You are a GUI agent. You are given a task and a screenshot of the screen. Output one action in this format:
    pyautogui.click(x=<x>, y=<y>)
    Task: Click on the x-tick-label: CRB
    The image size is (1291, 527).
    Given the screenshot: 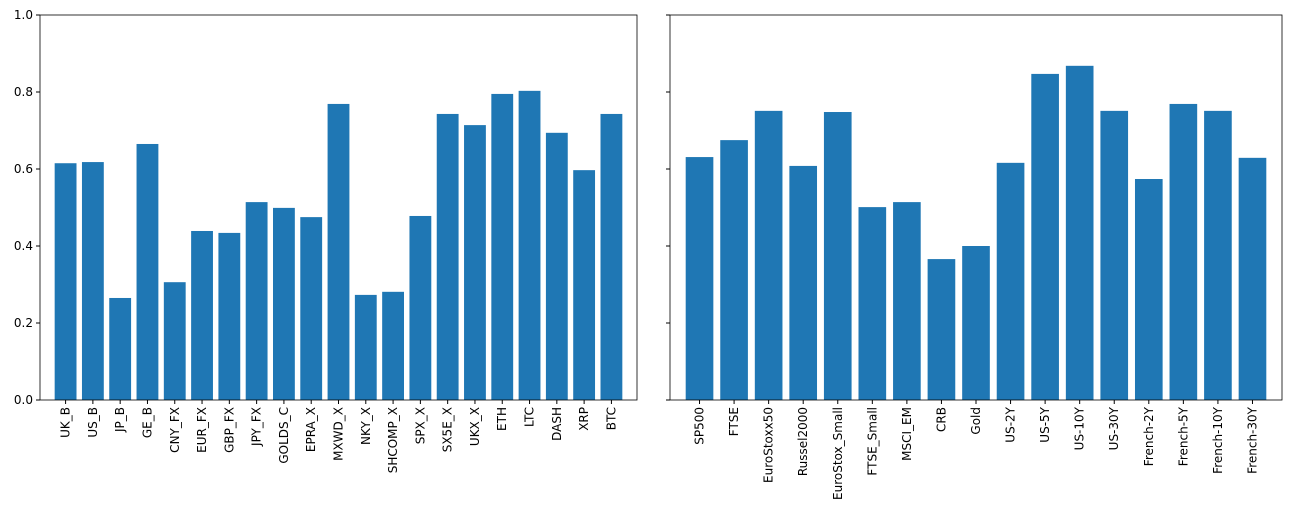 What is the action you would take?
    pyautogui.click(x=941, y=419)
    